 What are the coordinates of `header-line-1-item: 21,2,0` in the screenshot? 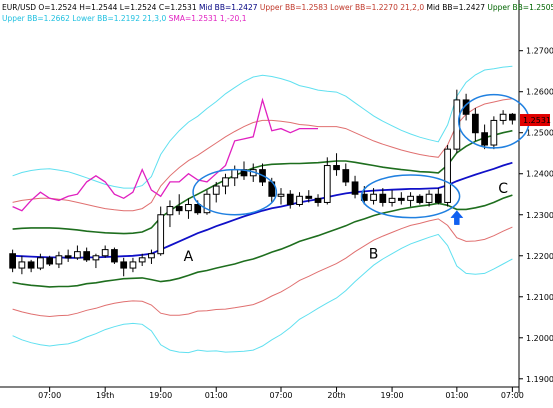 It's located at (411, 7).